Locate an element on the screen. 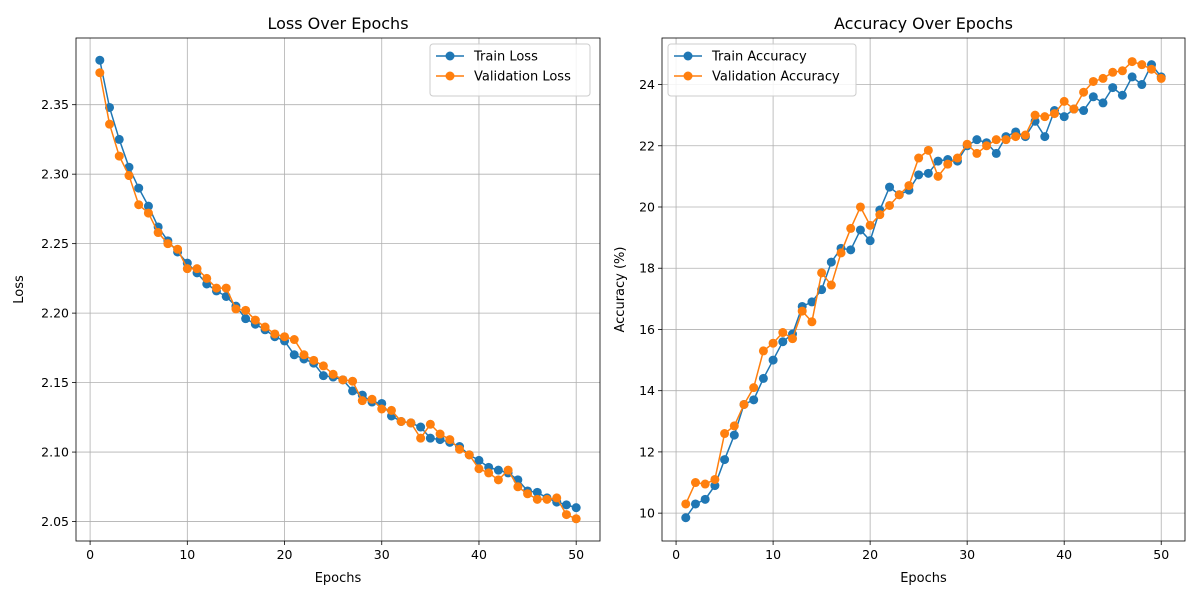  legend-label: Validation Accuracy is located at coordinates (776, 77).